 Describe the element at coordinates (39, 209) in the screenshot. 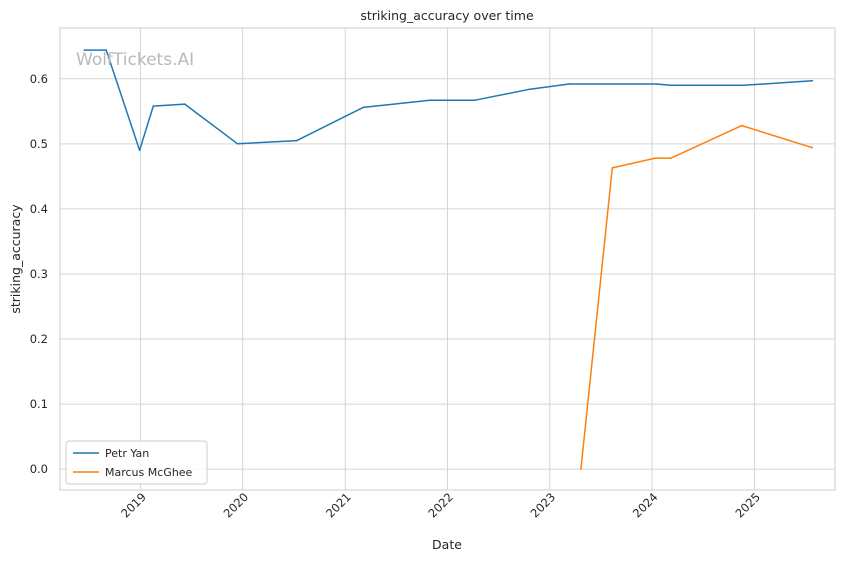

I see `y-tick-label: 0.4` at that location.